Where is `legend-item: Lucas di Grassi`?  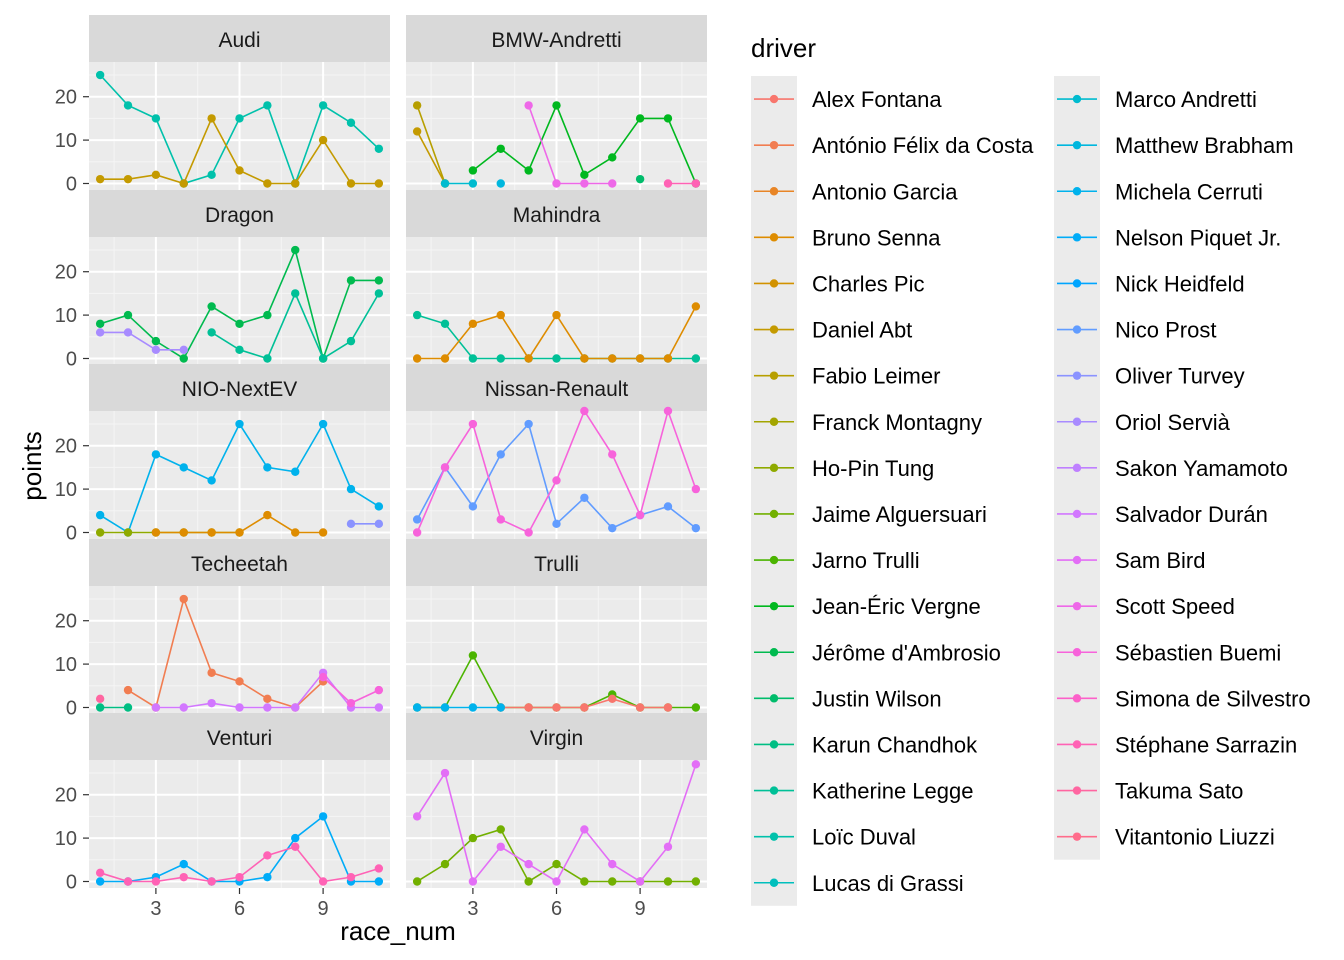
legend-item: Lucas di Grassi is located at coordinates (859, 883).